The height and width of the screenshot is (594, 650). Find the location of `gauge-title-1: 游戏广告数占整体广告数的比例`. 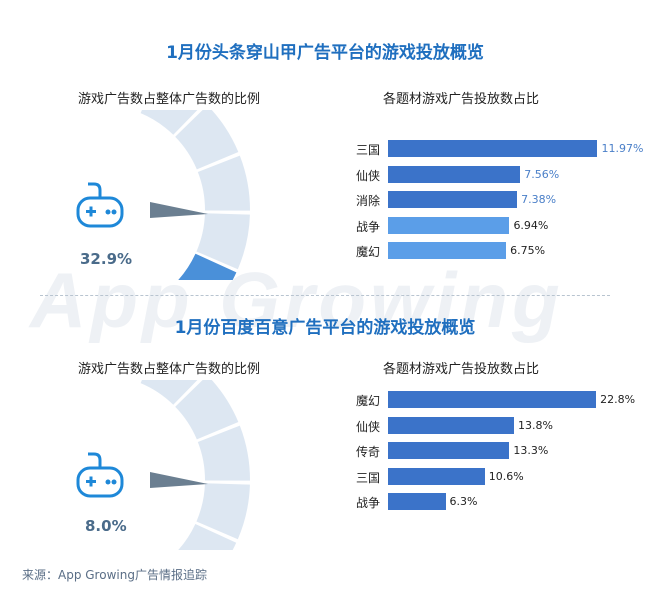

gauge-title-1: 游戏广告数占整体广告数的比例 is located at coordinates (169, 99).